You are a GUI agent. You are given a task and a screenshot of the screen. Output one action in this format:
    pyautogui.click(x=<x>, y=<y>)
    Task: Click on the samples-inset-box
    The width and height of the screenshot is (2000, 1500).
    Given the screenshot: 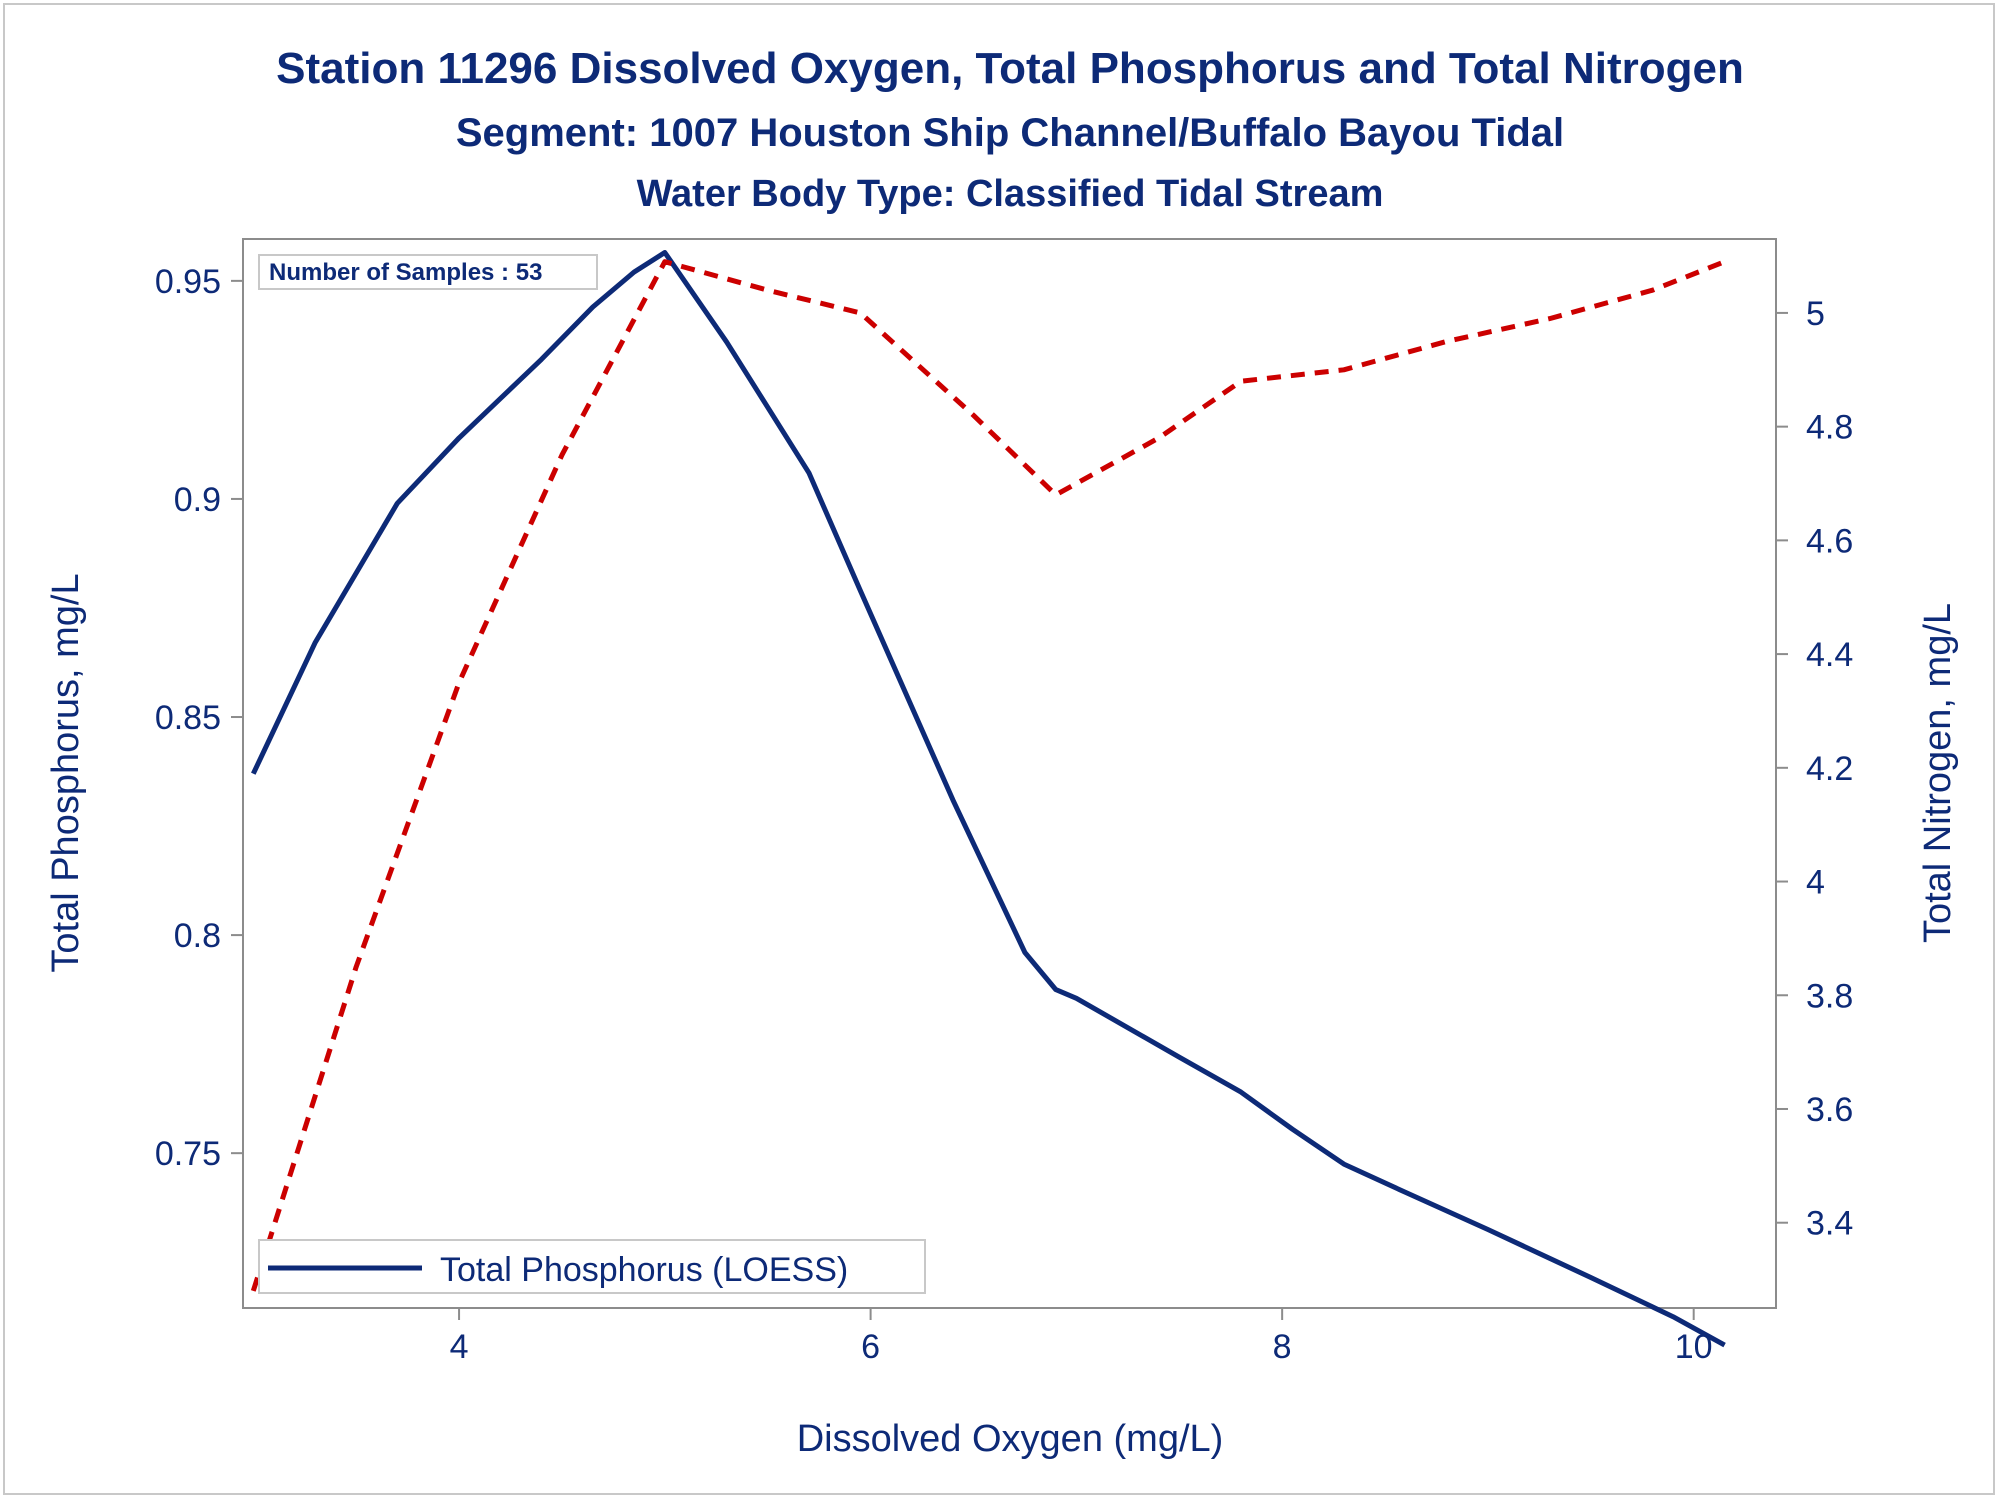 What is the action you would take?
    pyautogui.click(x=428, y=272)
    